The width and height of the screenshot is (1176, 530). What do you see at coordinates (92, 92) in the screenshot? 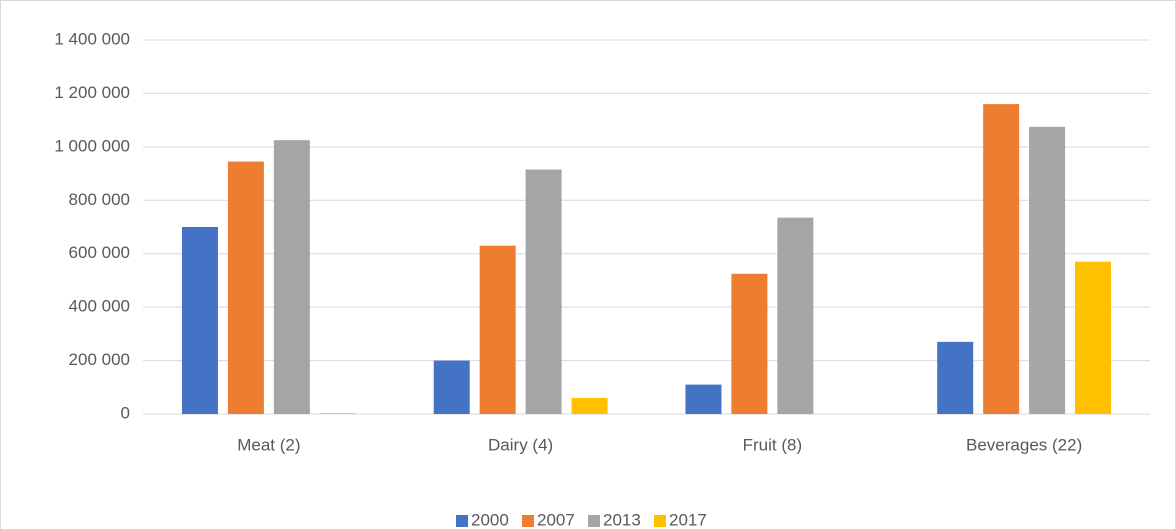
I see `y-tick-label: 1 200 000` at bounding box center [92, 92].